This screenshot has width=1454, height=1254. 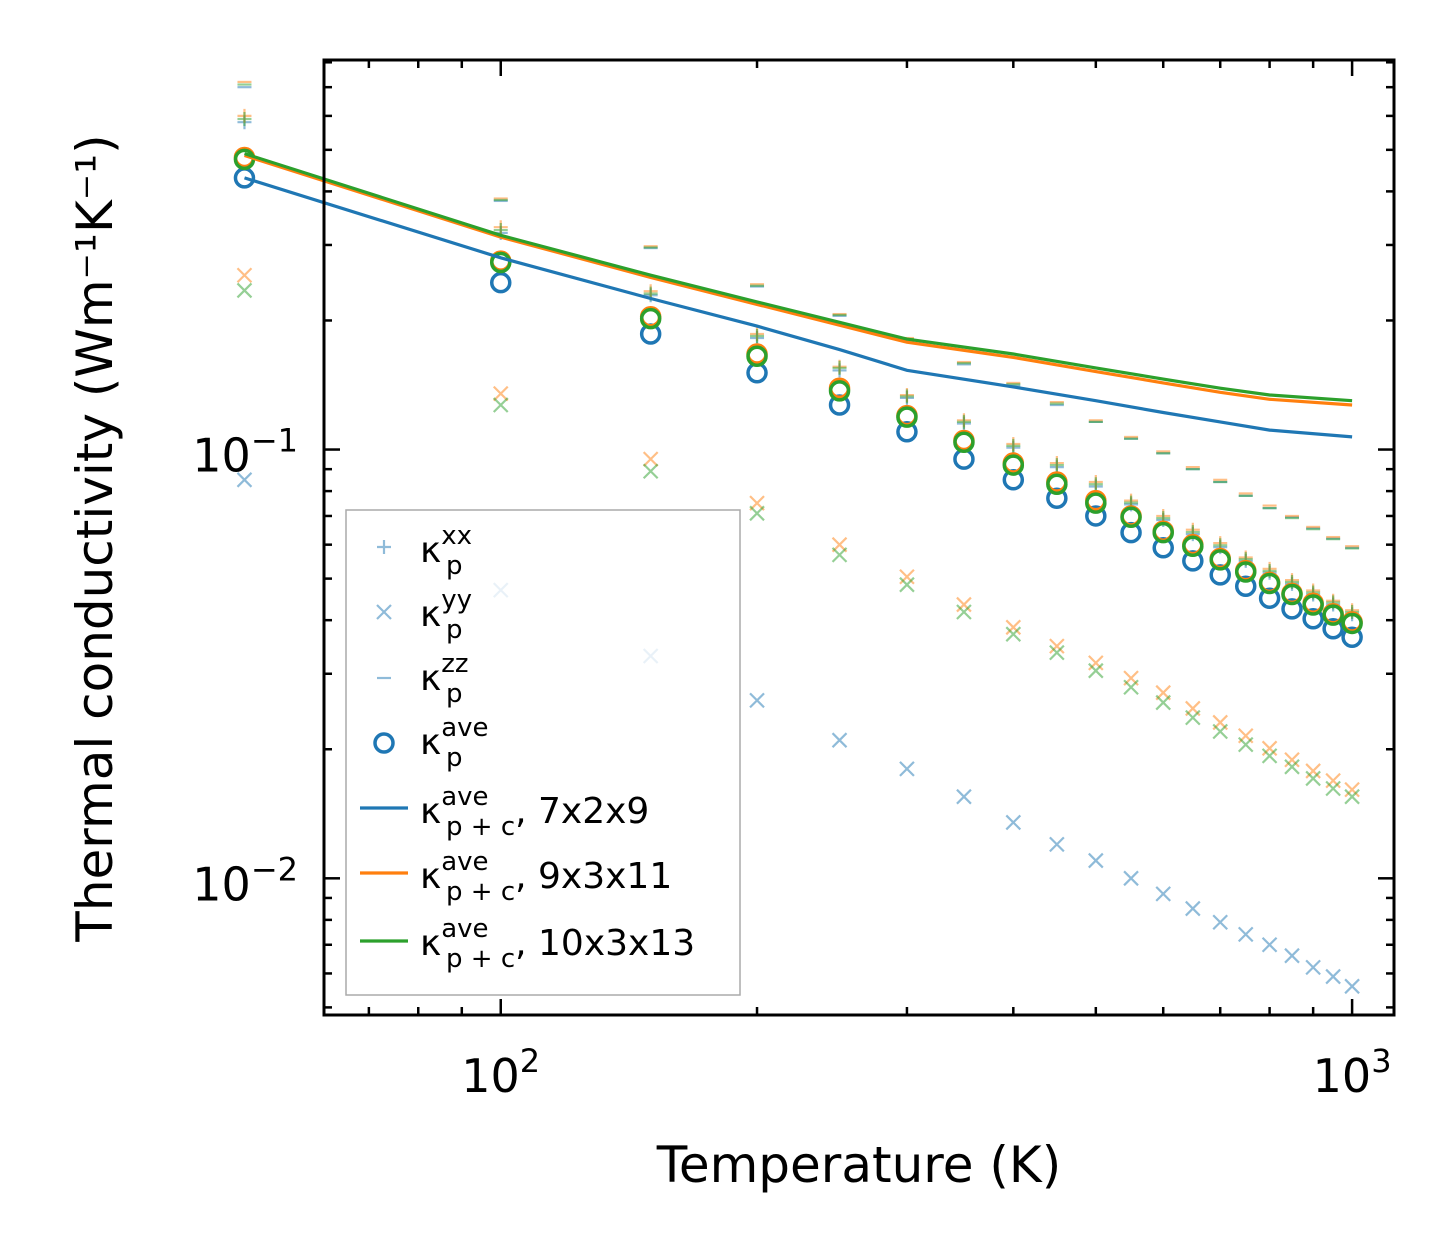 I want to click on legend-label-kpc-10x3x13: κave p + c, 10x3x13, so click(x=557, y=944).